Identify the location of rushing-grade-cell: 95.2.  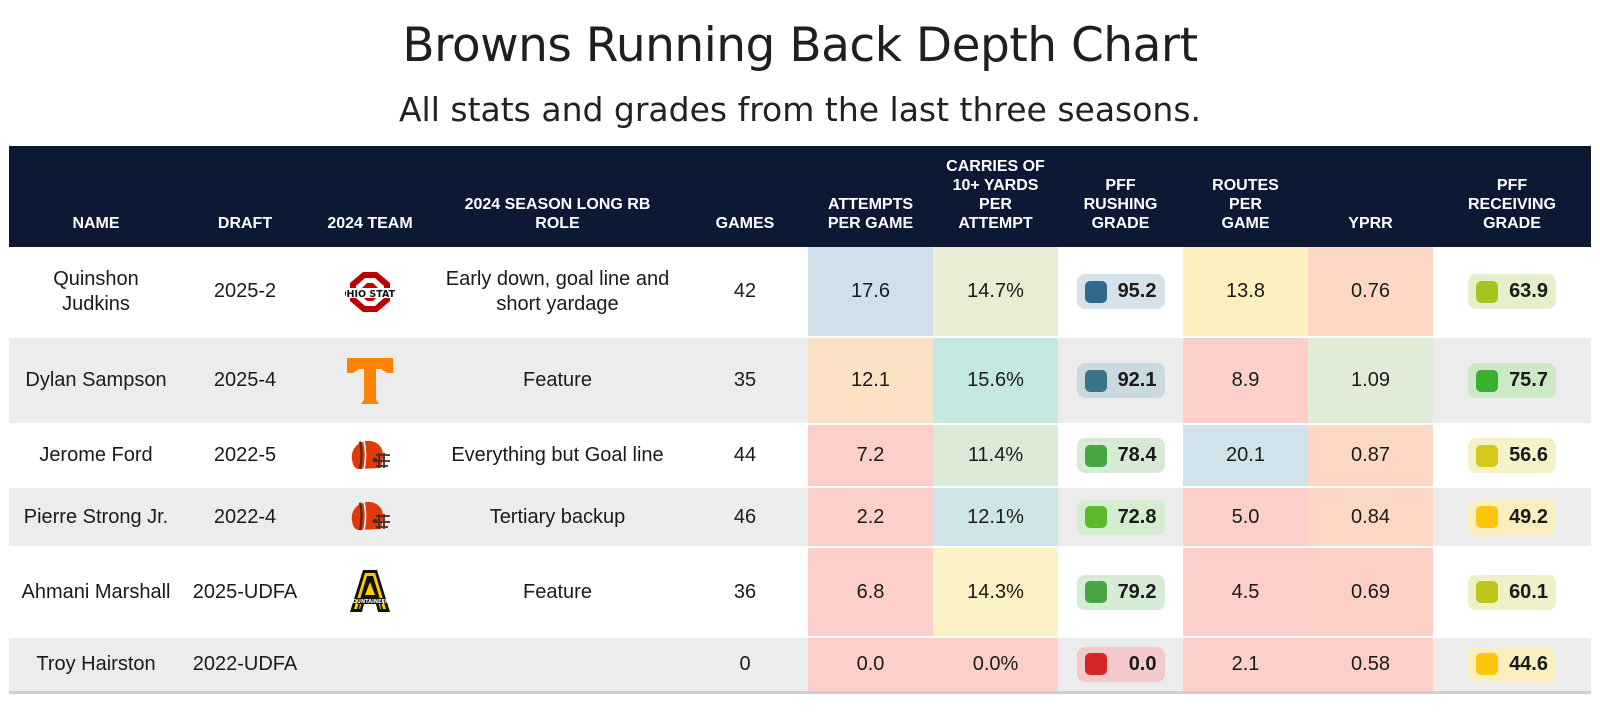
(1120, 292).